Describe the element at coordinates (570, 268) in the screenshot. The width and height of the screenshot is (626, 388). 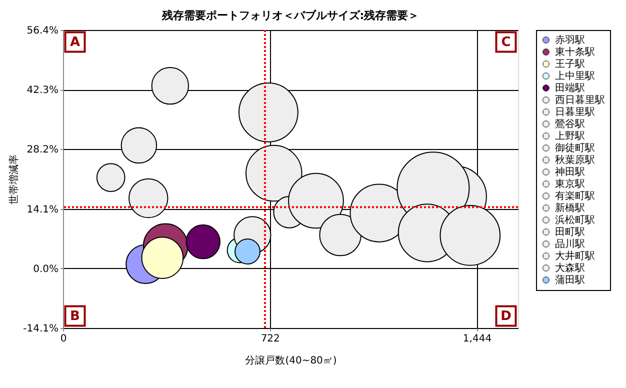
I see `legend-label: 大森駅` at that location.